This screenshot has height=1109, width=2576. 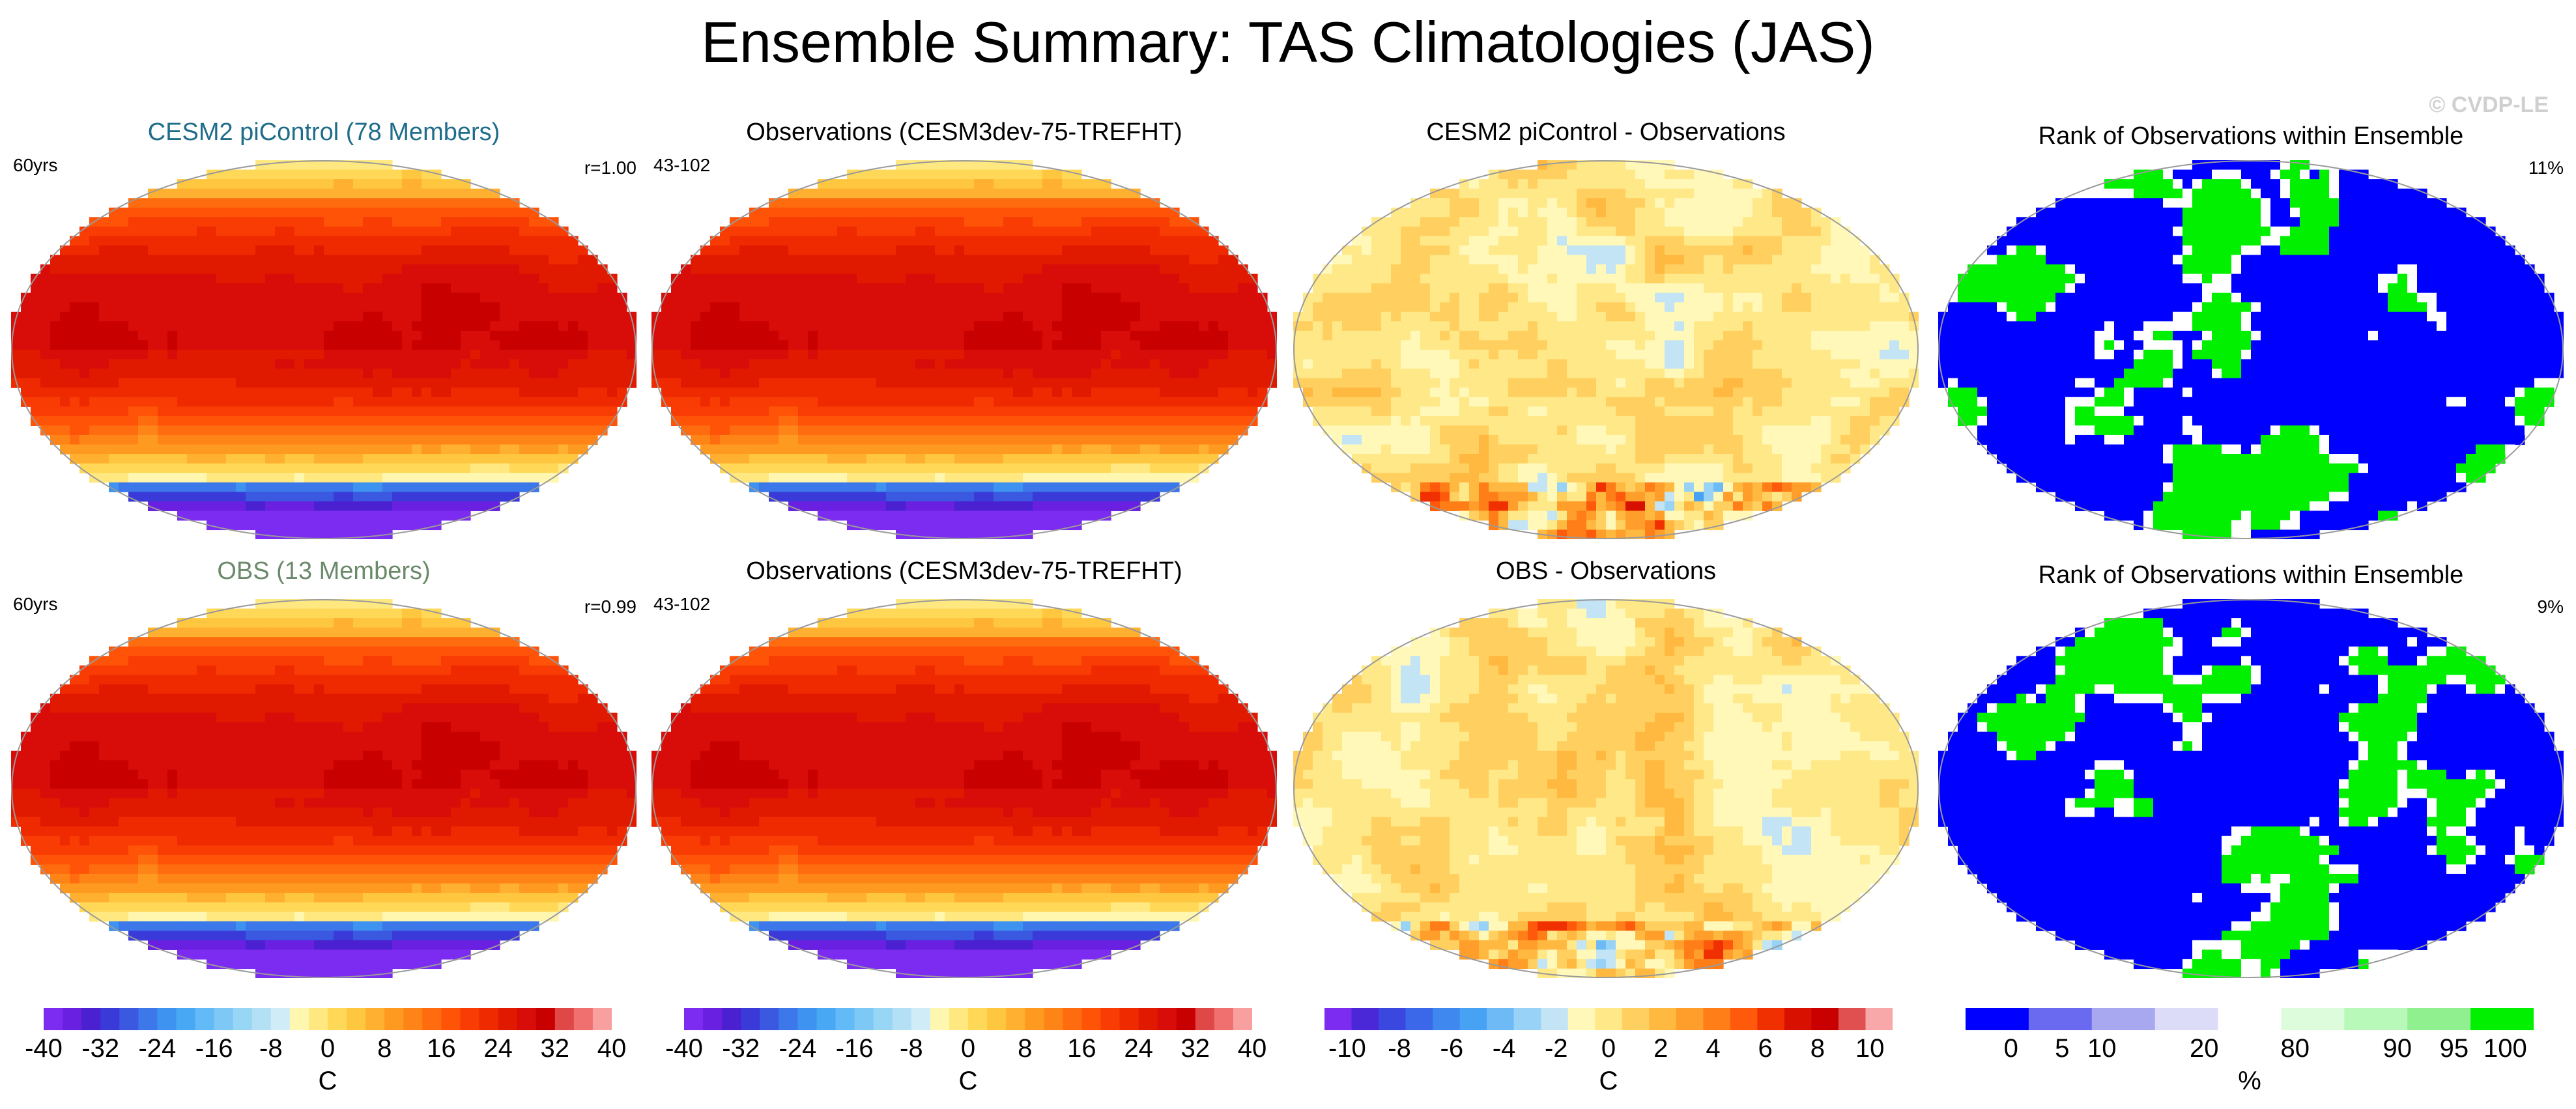 What do you see at coordinates (610, 168) in the screenshot?
I see `panel-right-label: r=1.00` at bounding box center [610, 168].